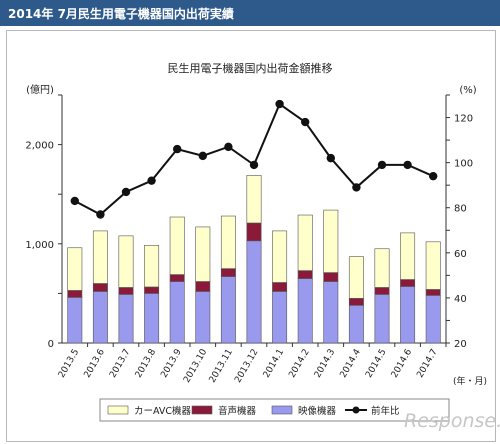  What do you see at coordinates (452, 421) in the screenshot?
I see `response-watermark: Response.` at bounding box center [452, 421].